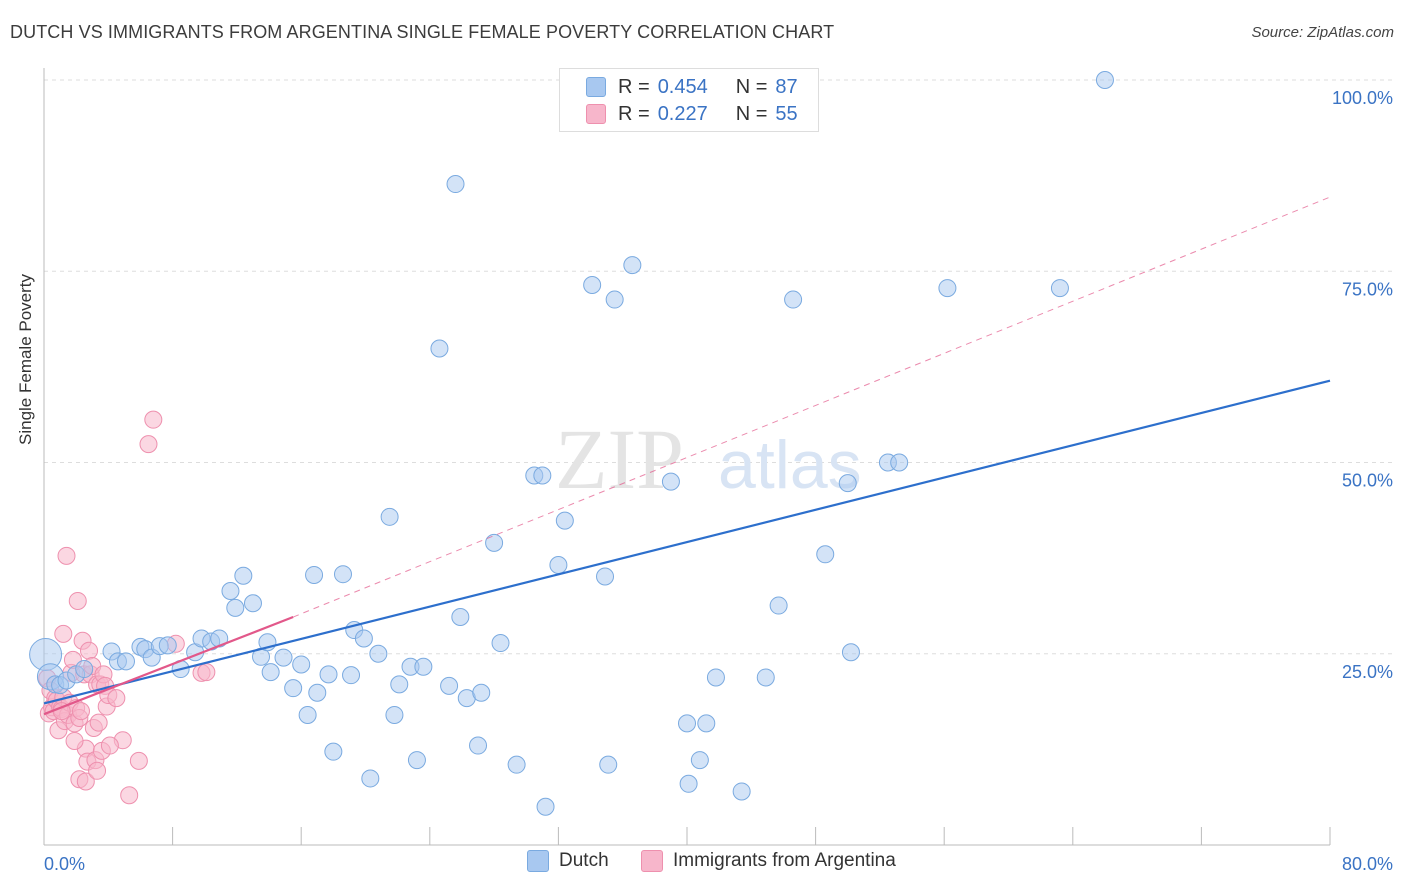 This screenshot has height=892, width=1406. What do you see at coordinates (64, 864) in the screenshot?
I see `x-tick-label: 0.0%` at bounding box center [64, 864].